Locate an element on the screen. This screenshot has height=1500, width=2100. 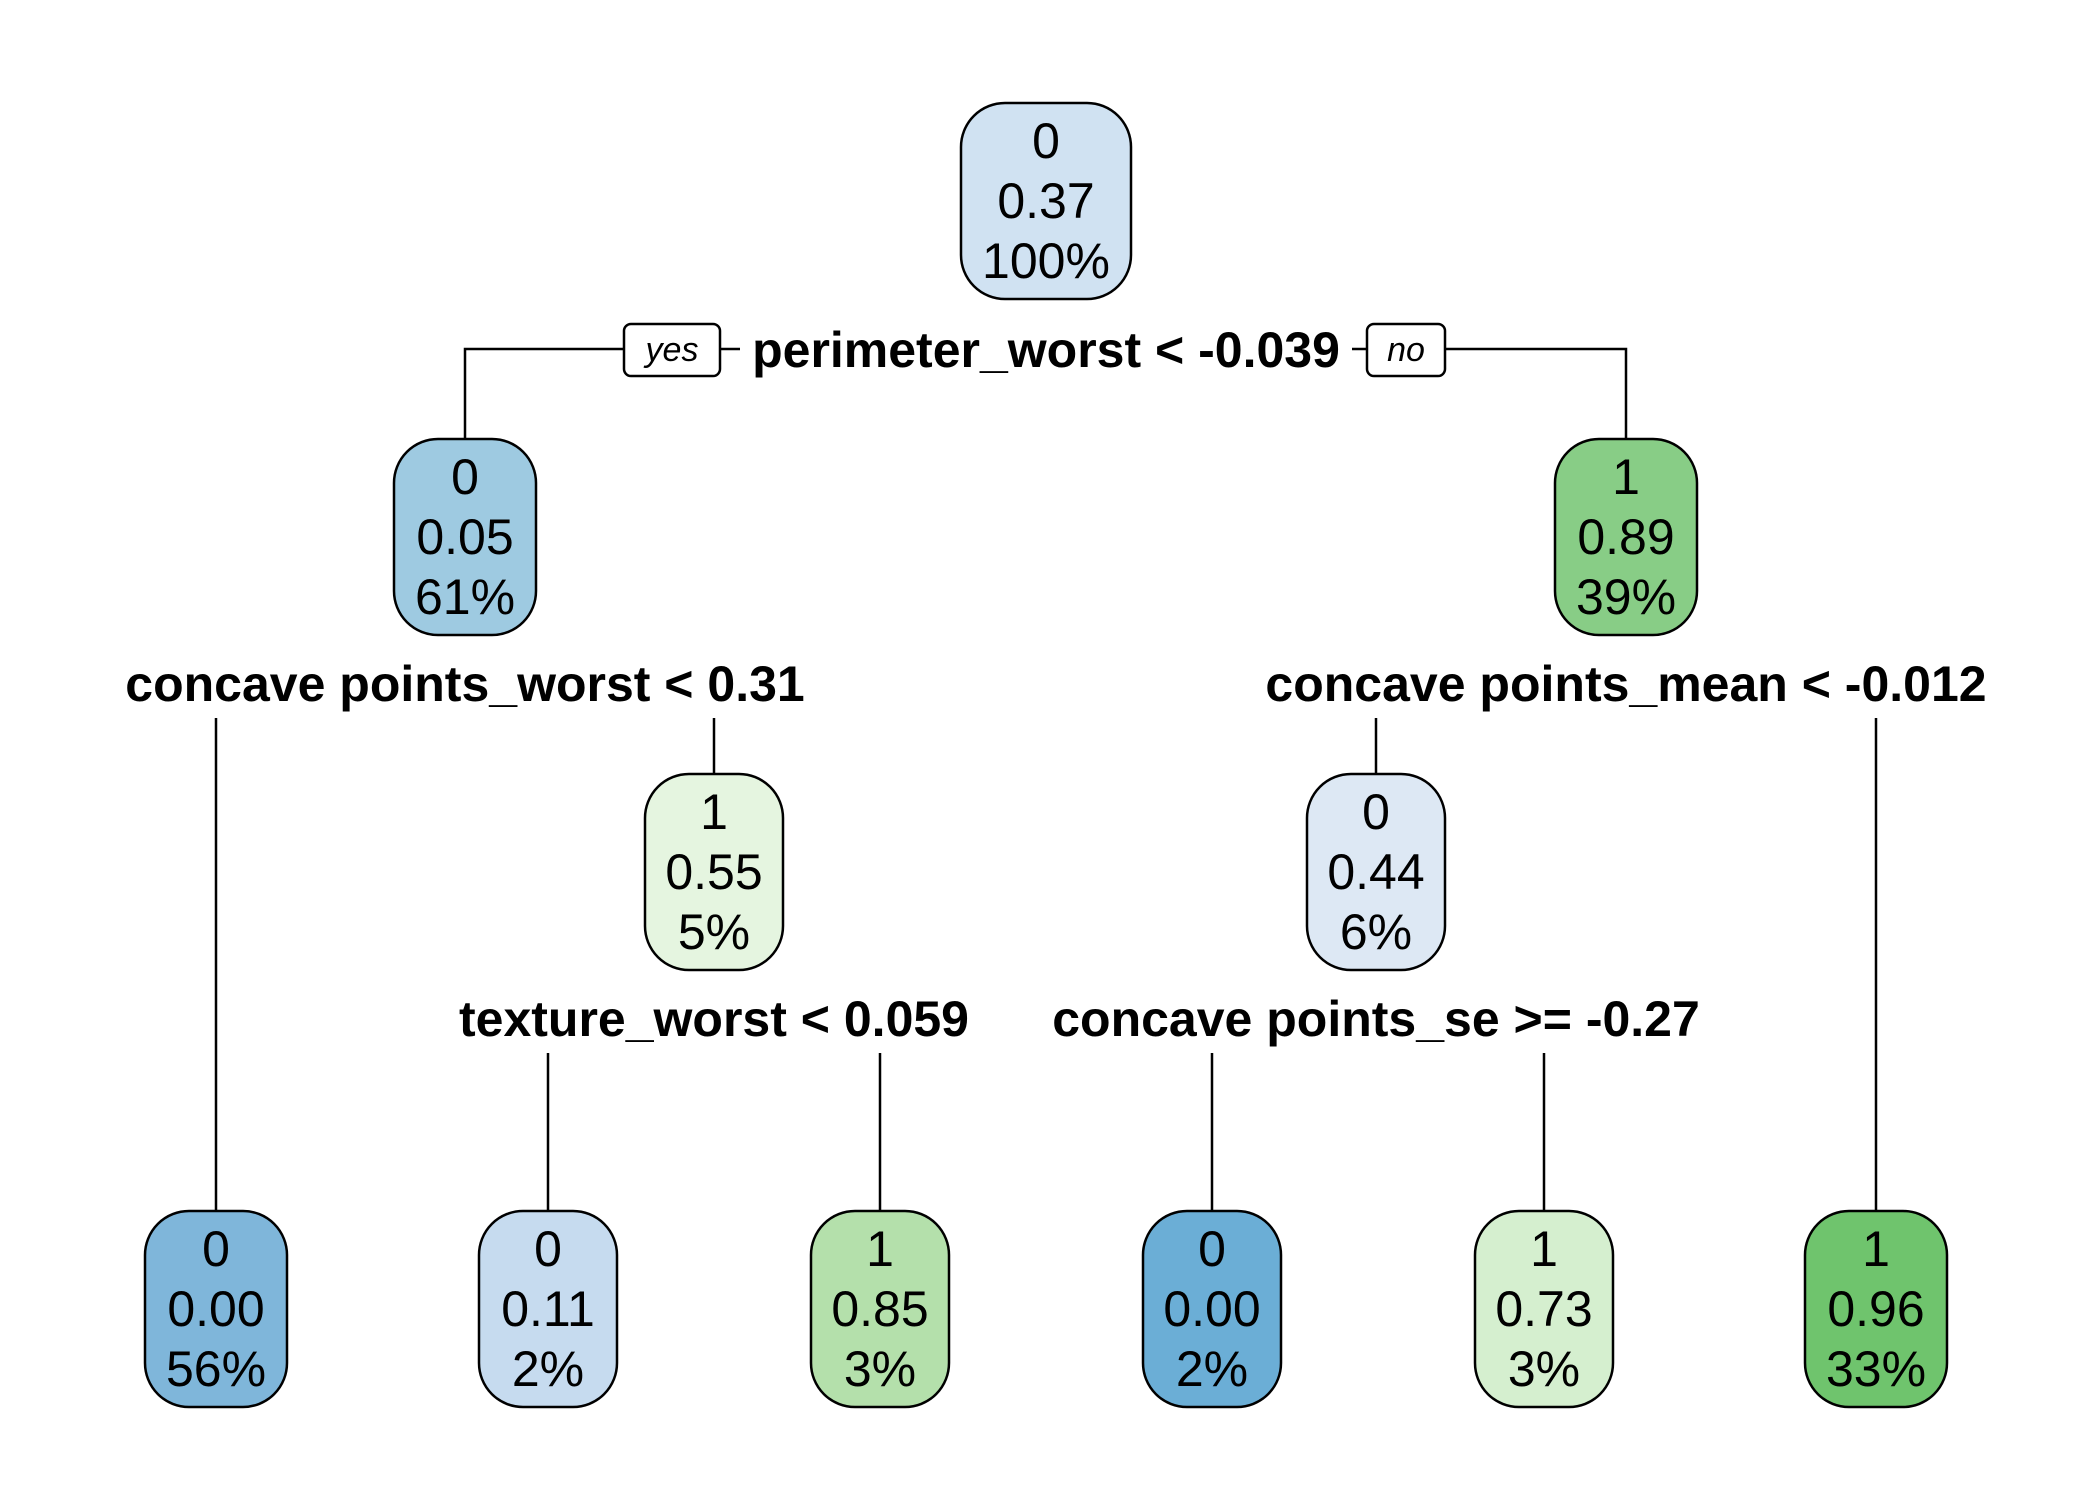
node-percent: 6% is located at coordinates (1376, 932).